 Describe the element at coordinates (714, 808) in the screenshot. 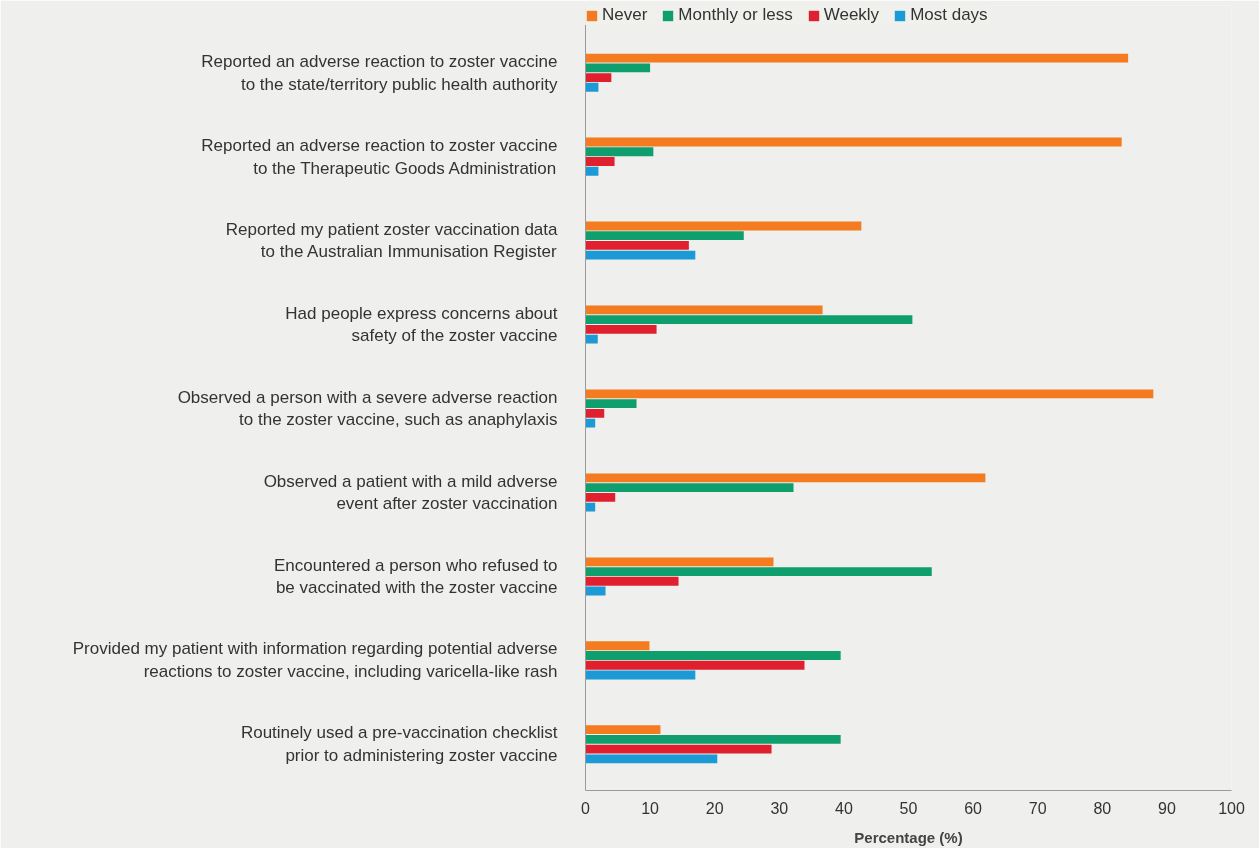

I see `x-tick-label: 20` at that location.